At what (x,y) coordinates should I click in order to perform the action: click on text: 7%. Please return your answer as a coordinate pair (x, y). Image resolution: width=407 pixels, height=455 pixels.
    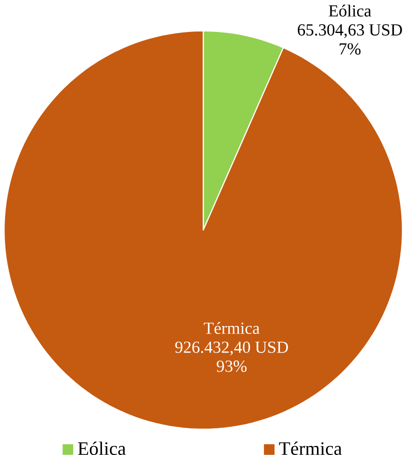
    Looking at the image, I should click on (350, 49).